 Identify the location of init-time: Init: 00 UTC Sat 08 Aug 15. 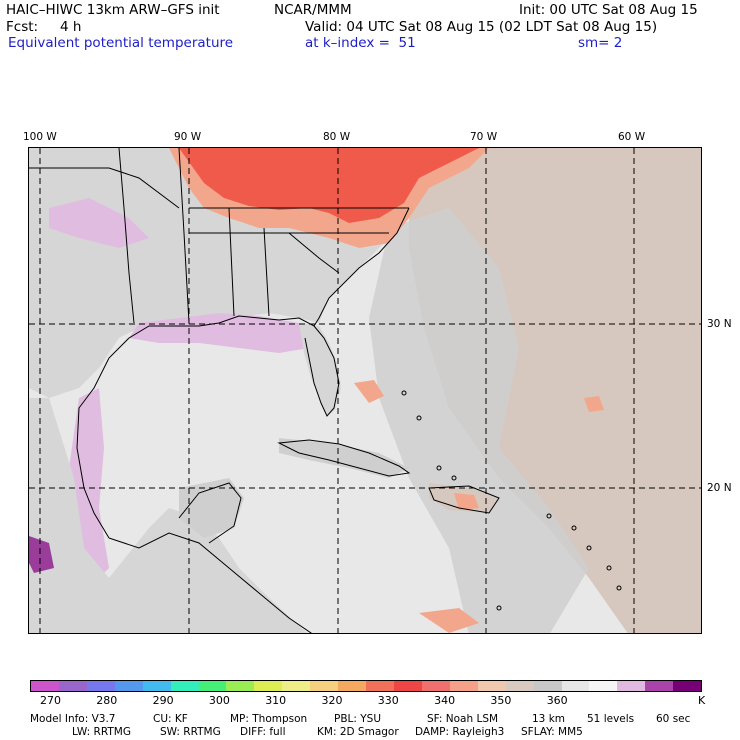
(608, 10).